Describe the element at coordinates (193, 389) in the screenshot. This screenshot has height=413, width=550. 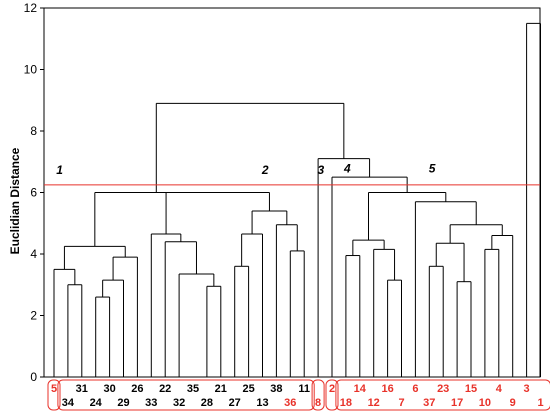
I see `leaf-label: 35` at that location.